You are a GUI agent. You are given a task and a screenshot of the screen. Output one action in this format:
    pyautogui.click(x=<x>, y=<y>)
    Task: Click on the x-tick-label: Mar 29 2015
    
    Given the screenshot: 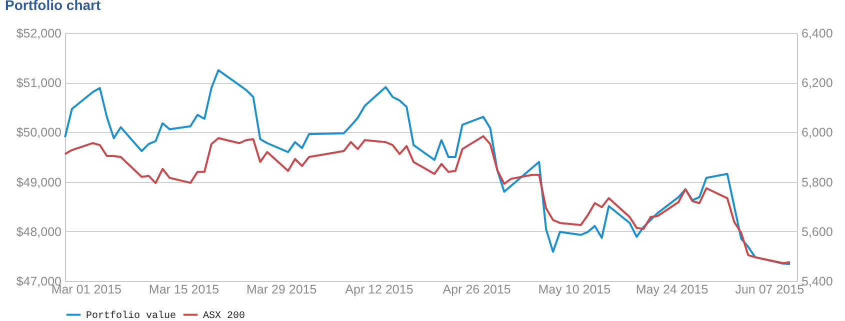 What is the action you would take?
    pyautogui.click(x=281, y=289)
    